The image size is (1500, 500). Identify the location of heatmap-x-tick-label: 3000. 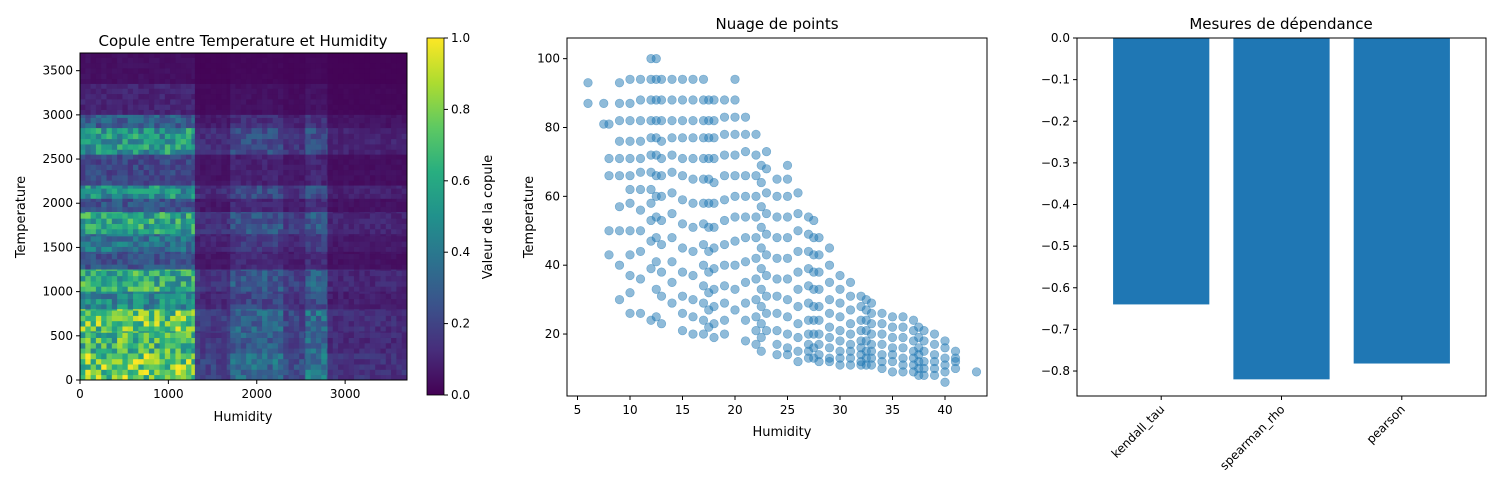
(345, 394).